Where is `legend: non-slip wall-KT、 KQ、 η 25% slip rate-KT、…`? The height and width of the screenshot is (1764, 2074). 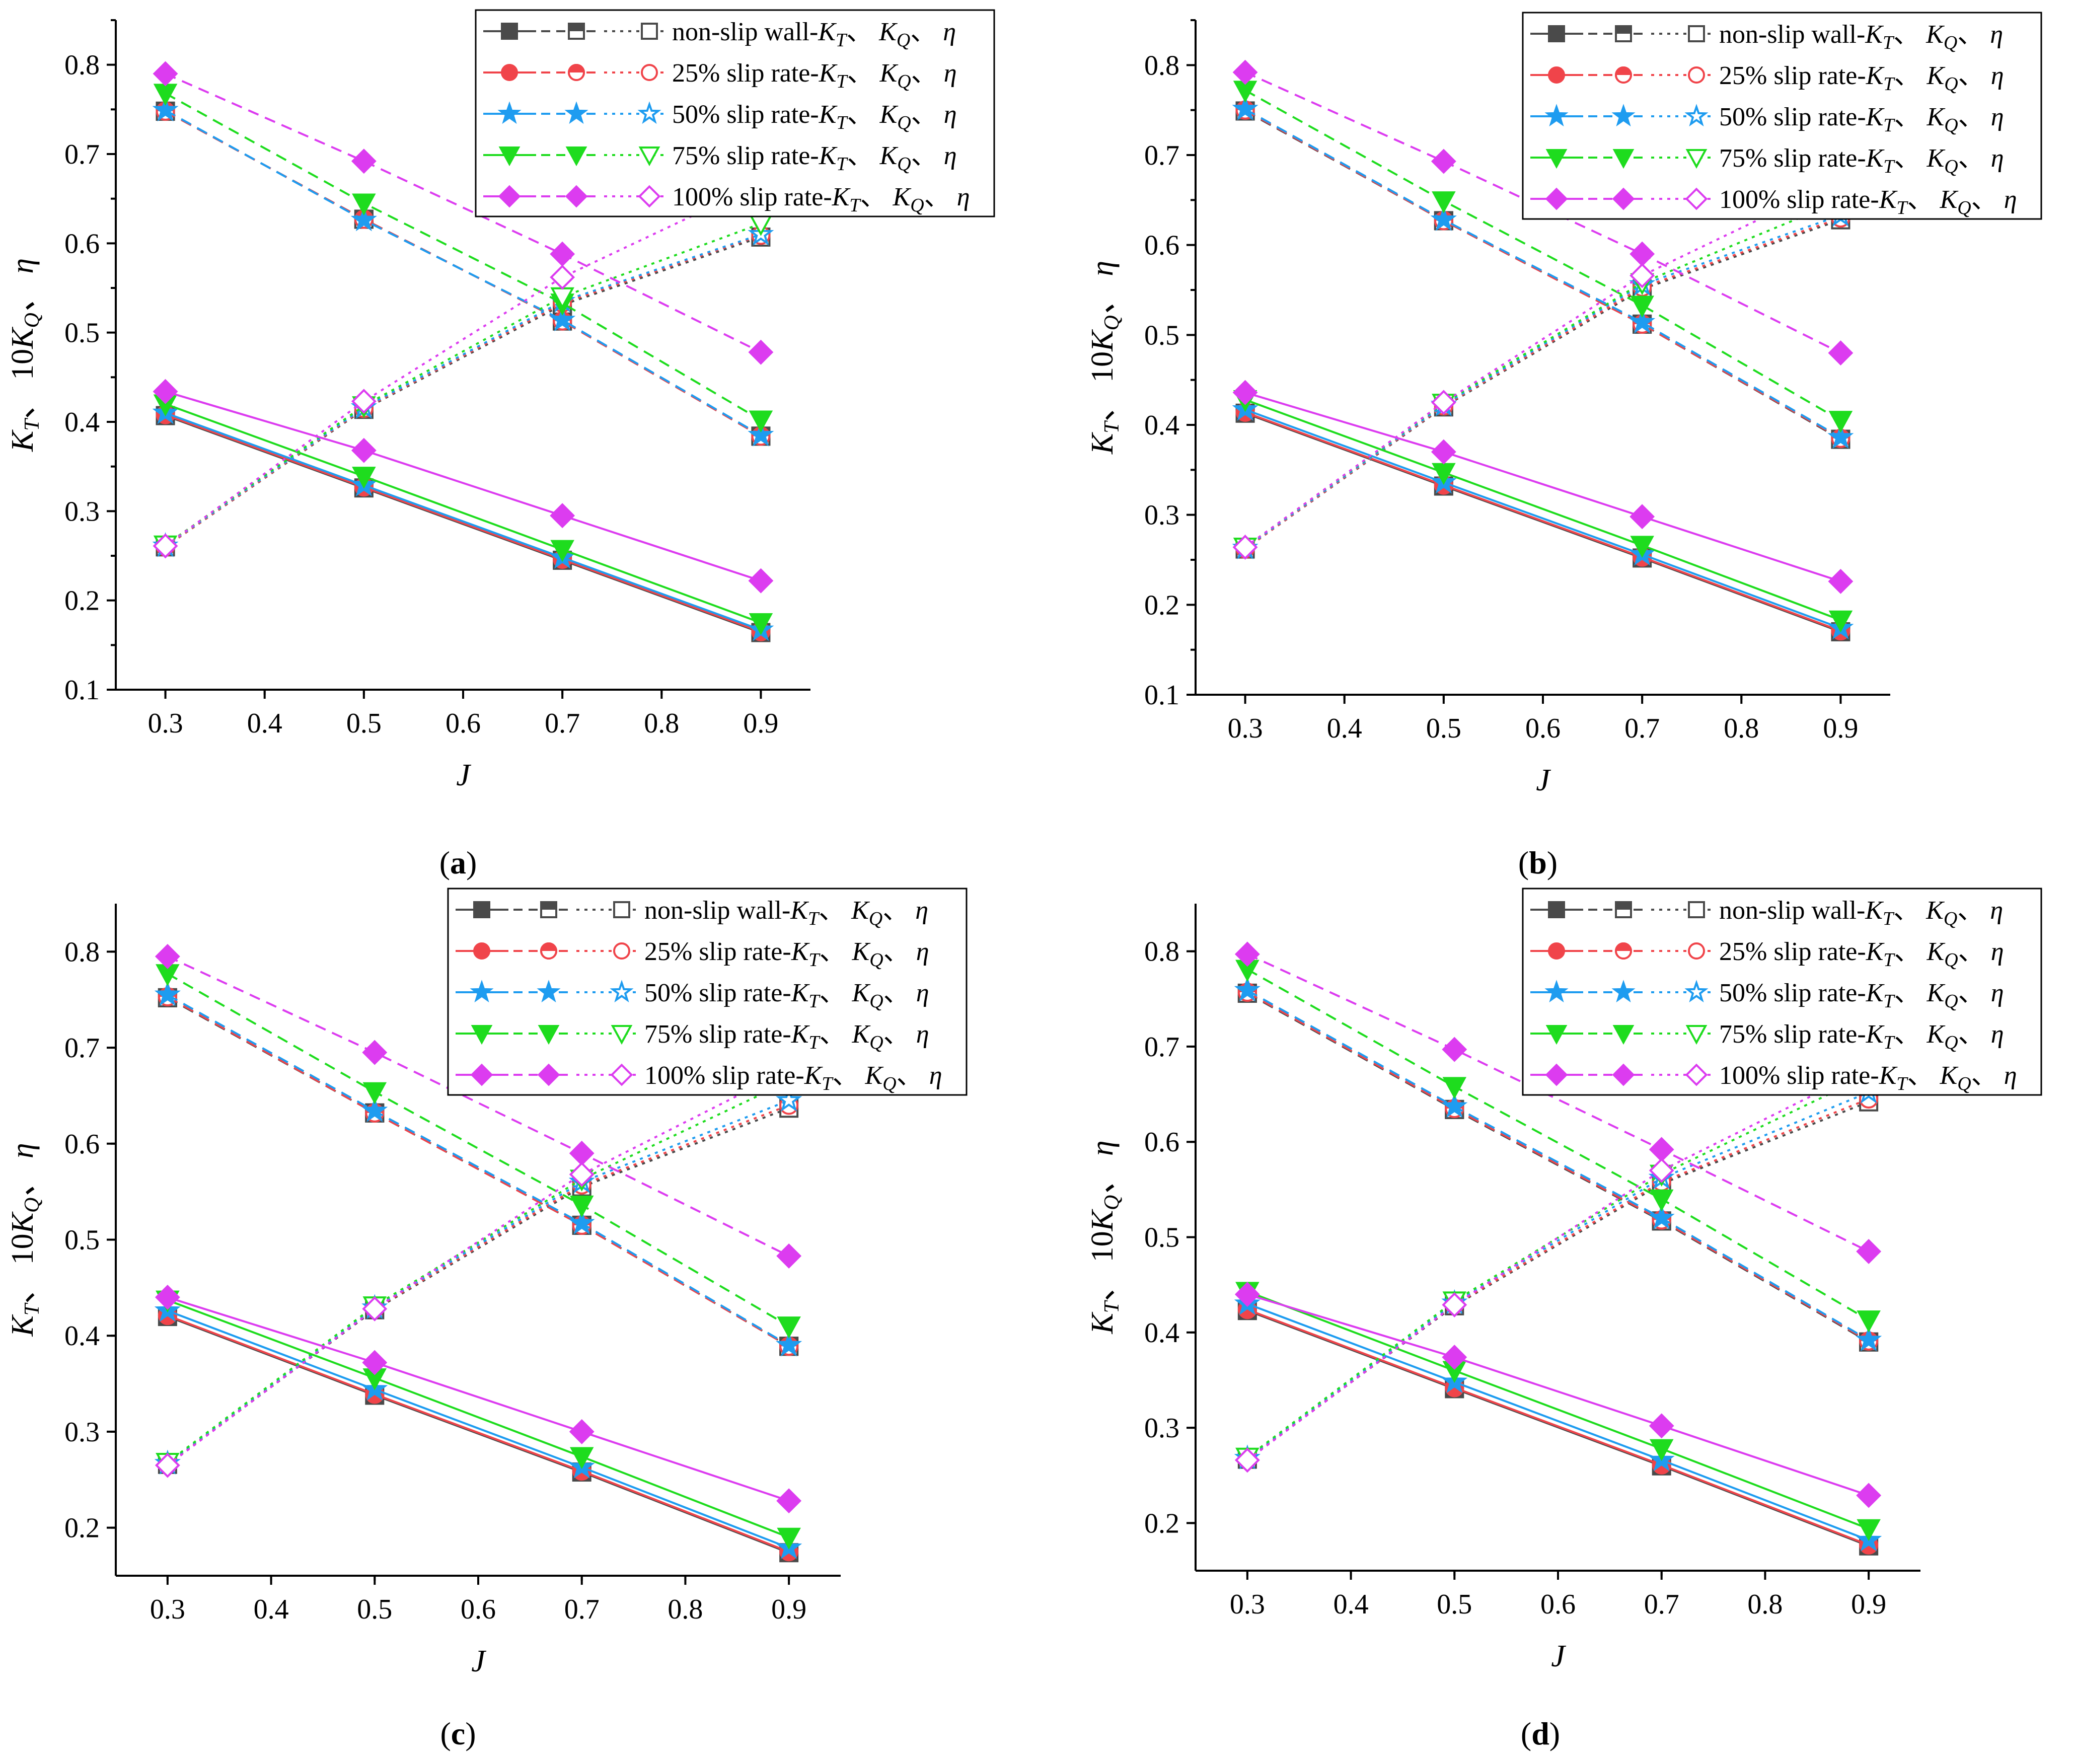 legend: non-slip wall-KT、 KQ、 η 25% slip rate-KT、… is located at coordinates (735, 113).